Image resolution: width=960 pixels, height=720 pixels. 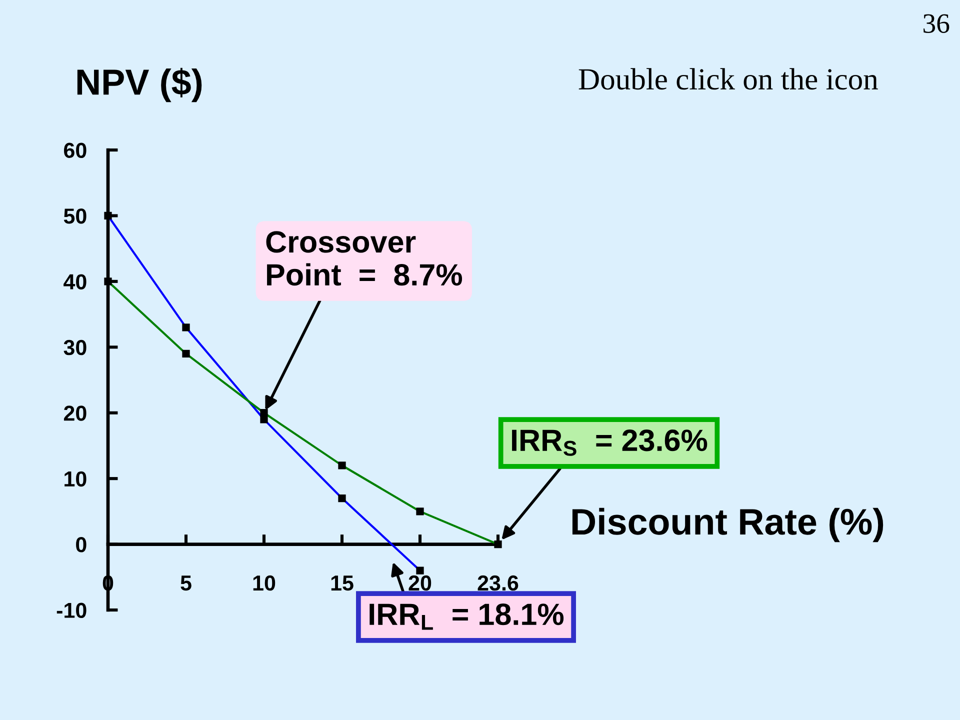 I want to click on x-tick-label: 10, so click(x=264, y=583).